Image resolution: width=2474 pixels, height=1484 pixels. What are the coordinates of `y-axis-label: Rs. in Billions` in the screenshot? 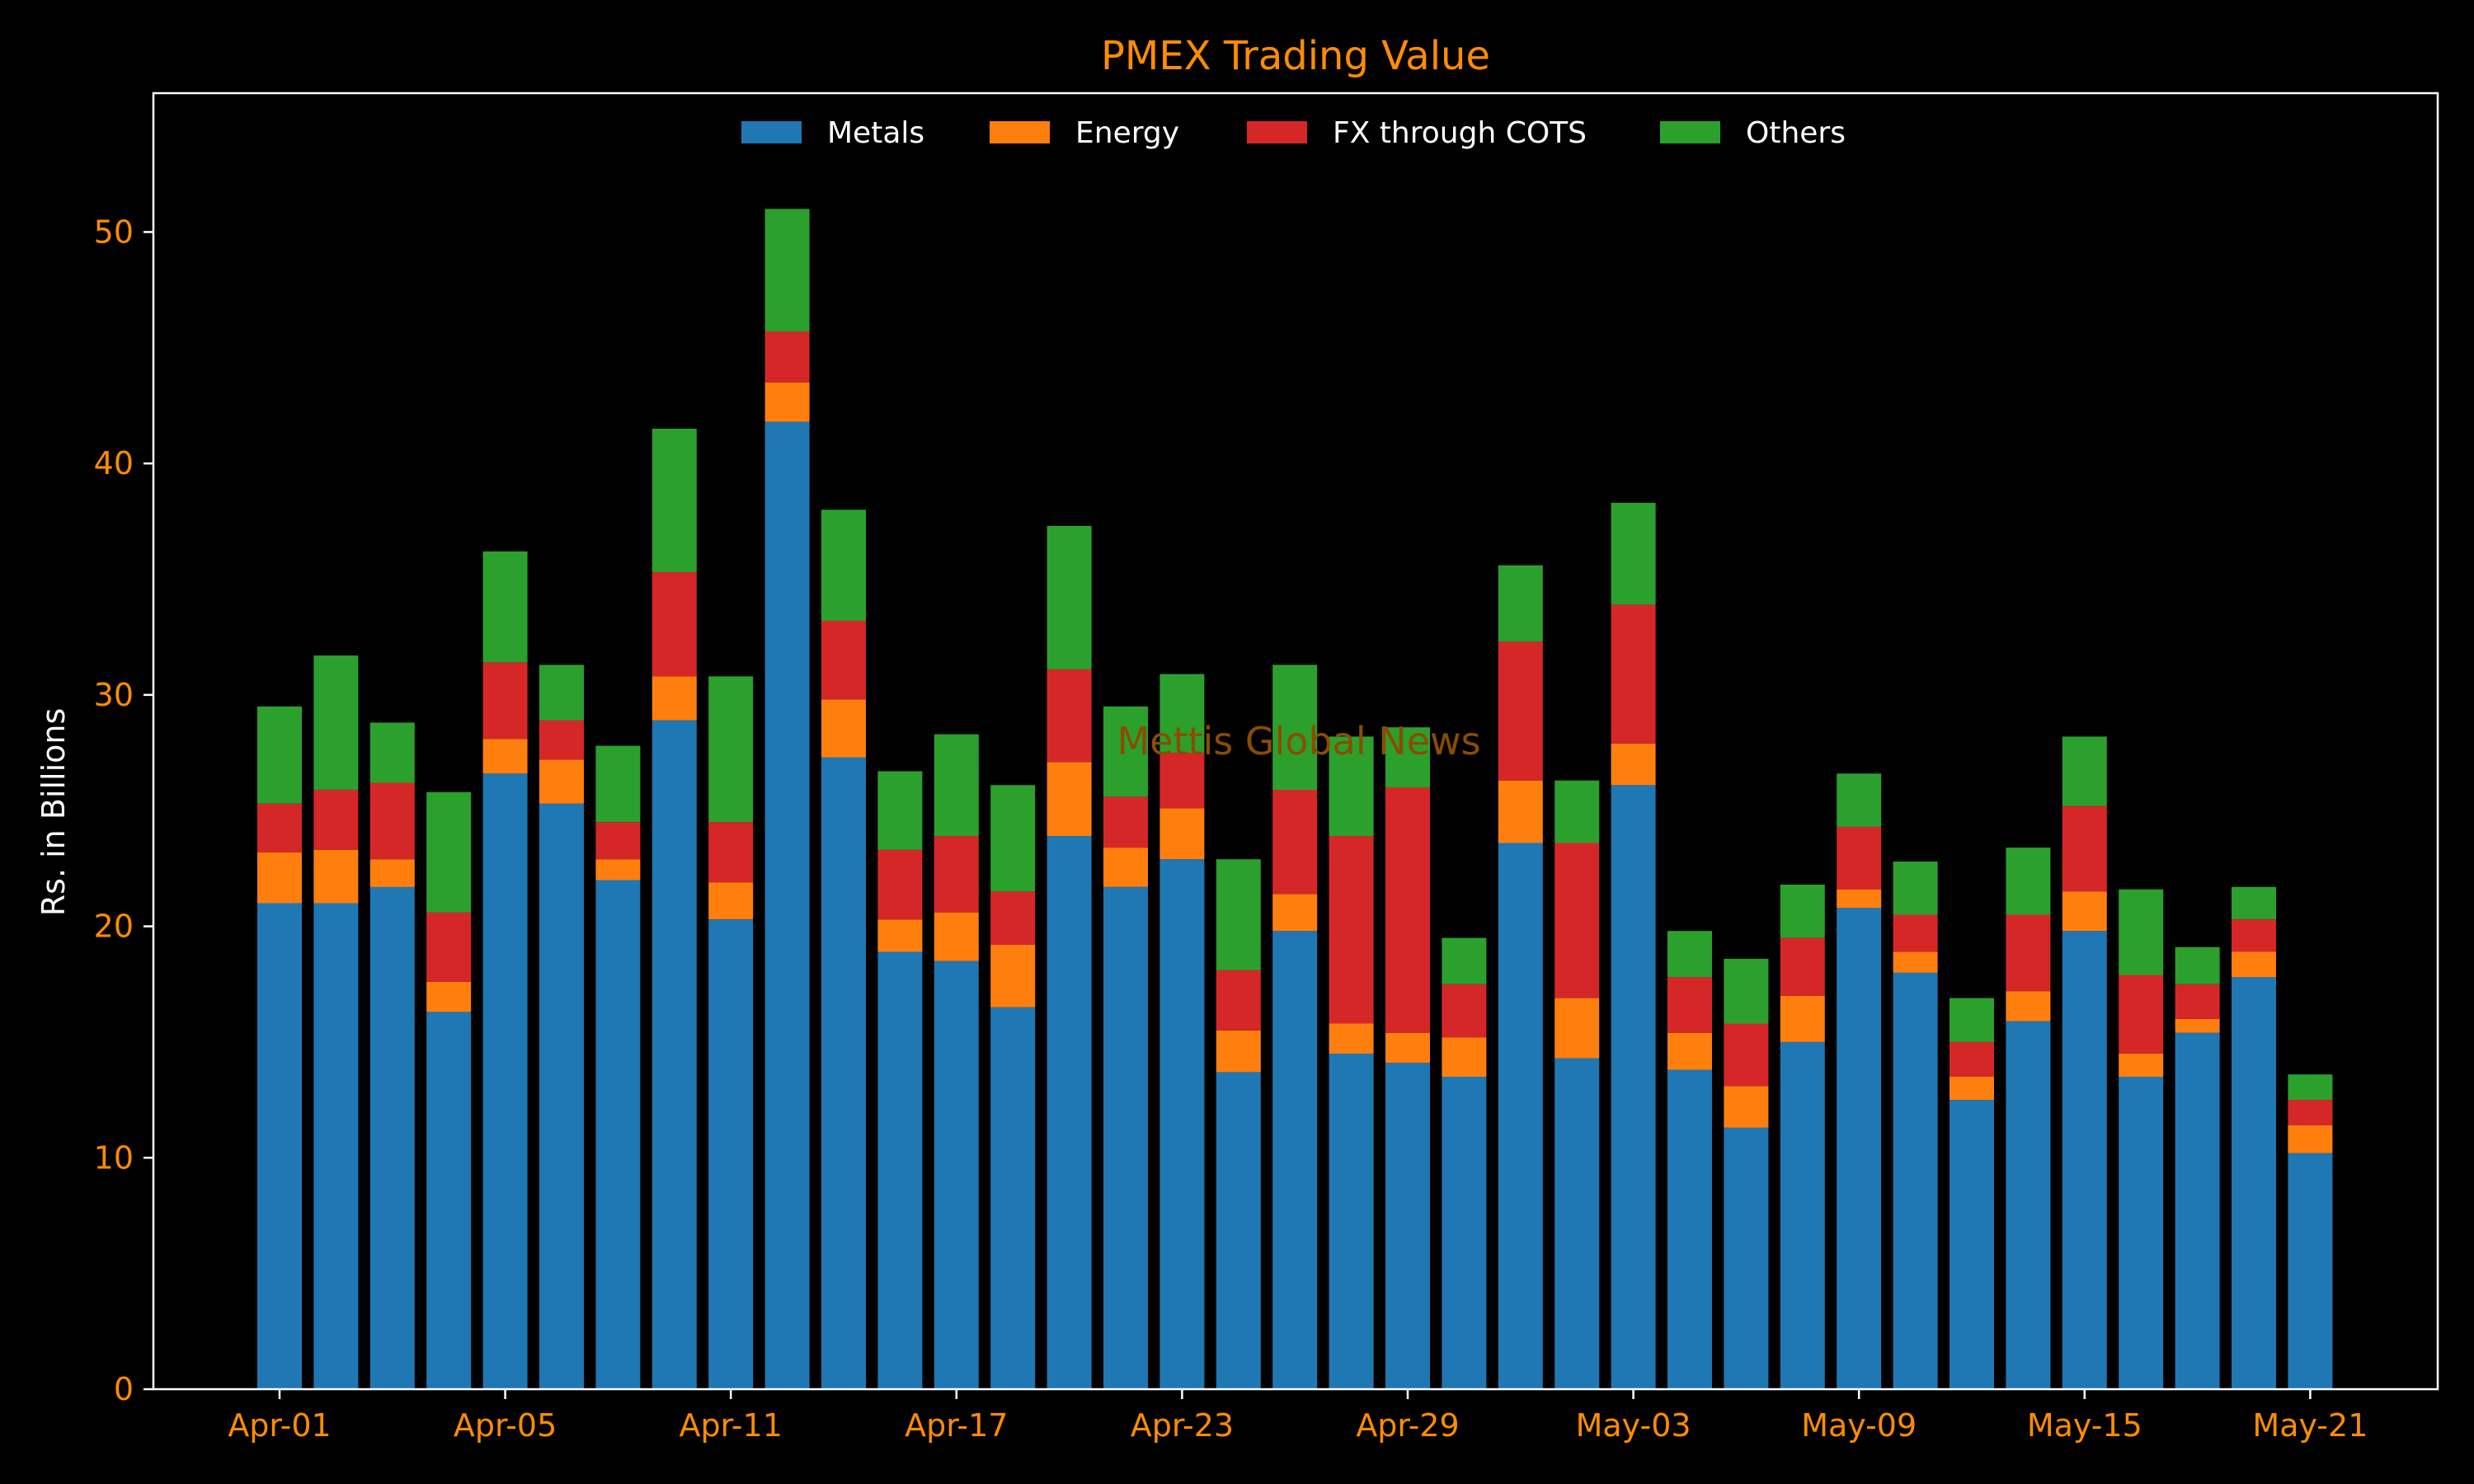 It's located at (53, 812).